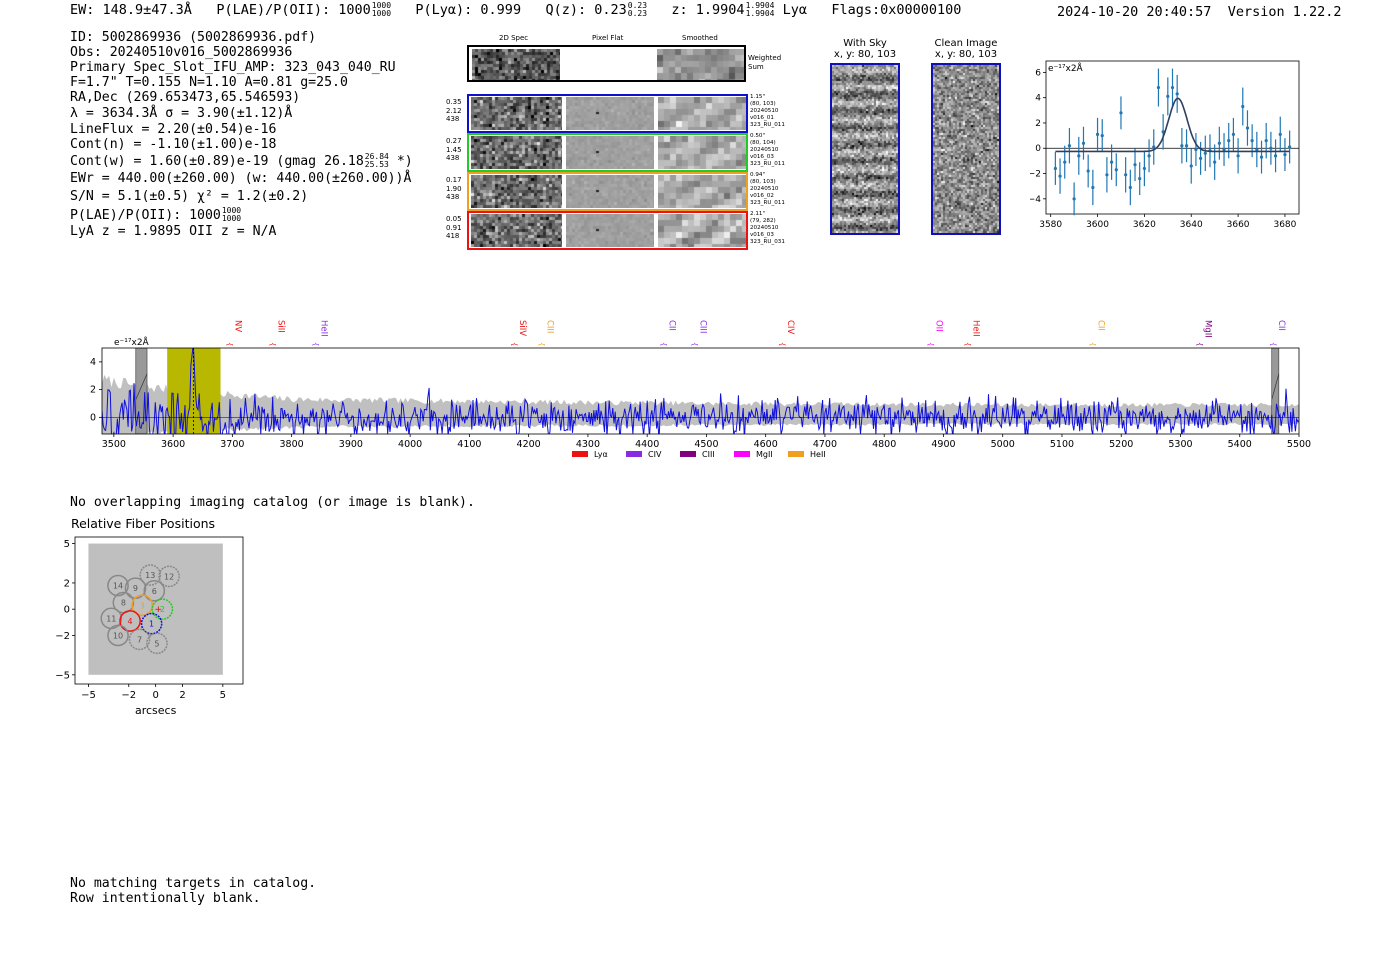 The height and width of the screenshot is (953, 1400). I want to click on fiber-label: 4, so click(130, 621).